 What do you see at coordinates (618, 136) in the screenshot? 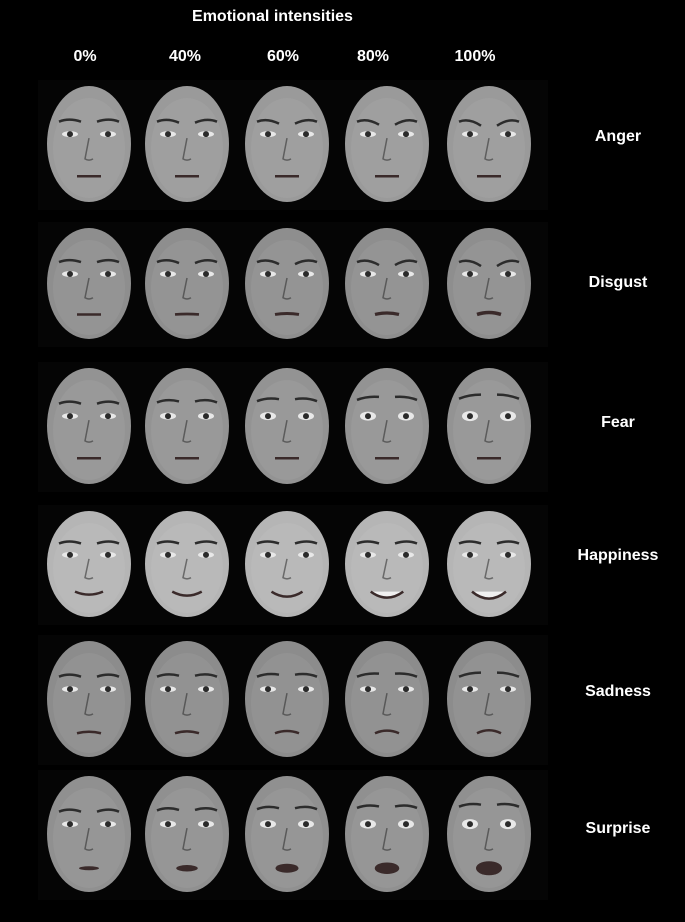
I see `emotion-label-anger: Anger` at bounding box center [618, 136].